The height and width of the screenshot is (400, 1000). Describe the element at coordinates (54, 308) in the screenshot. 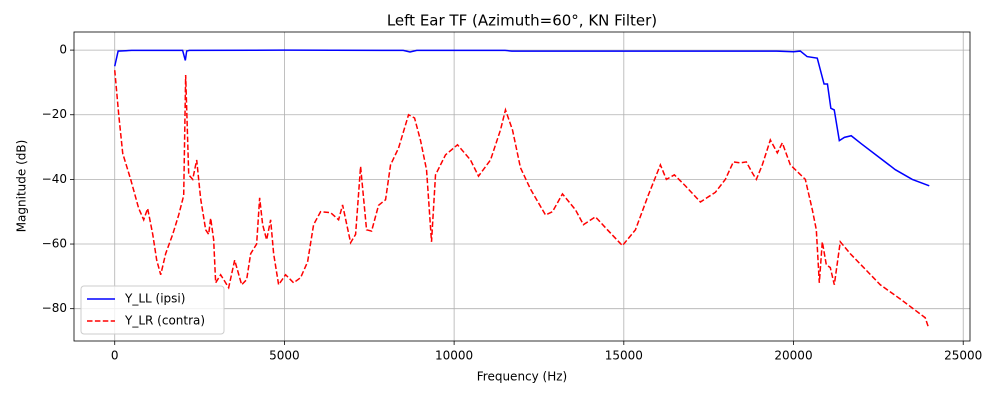

I see `y-tick-label: −80` at that location.